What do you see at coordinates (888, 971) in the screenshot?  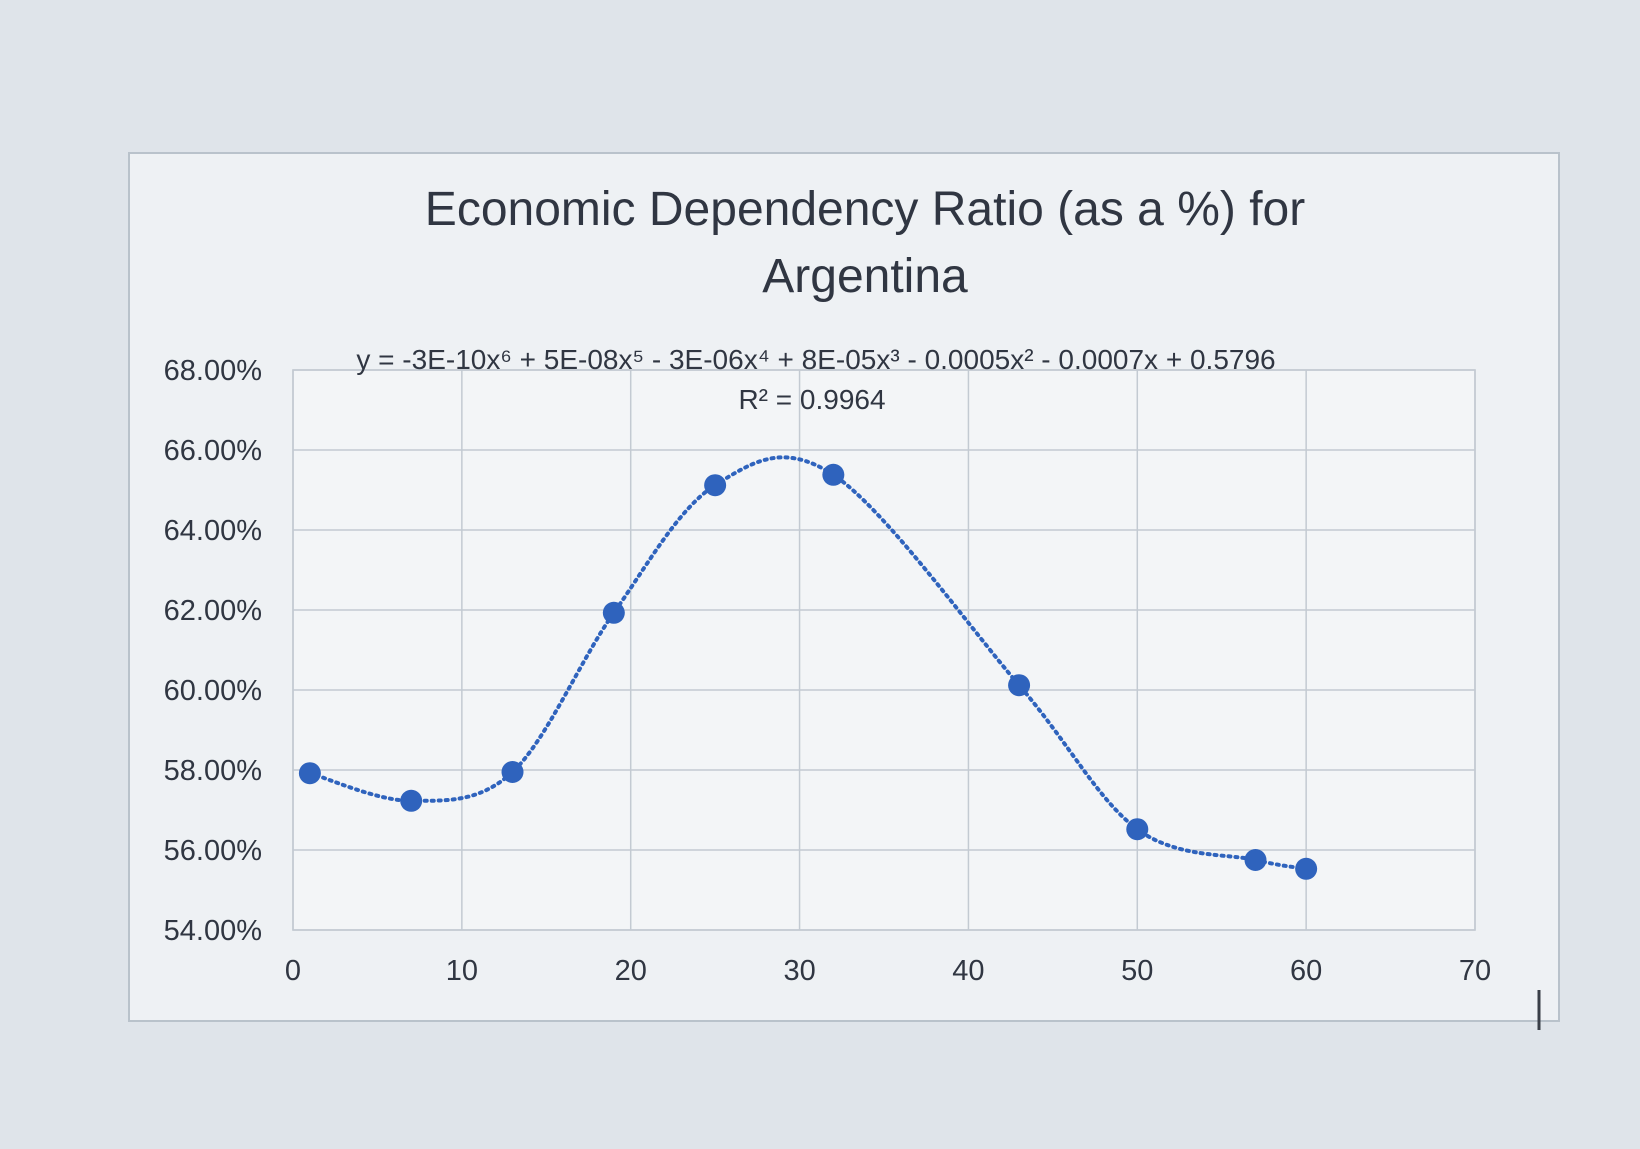 I see `x-axis-tick-labels: 0 10 20 30 40 50 60 70` at bounding box center [888, 971].